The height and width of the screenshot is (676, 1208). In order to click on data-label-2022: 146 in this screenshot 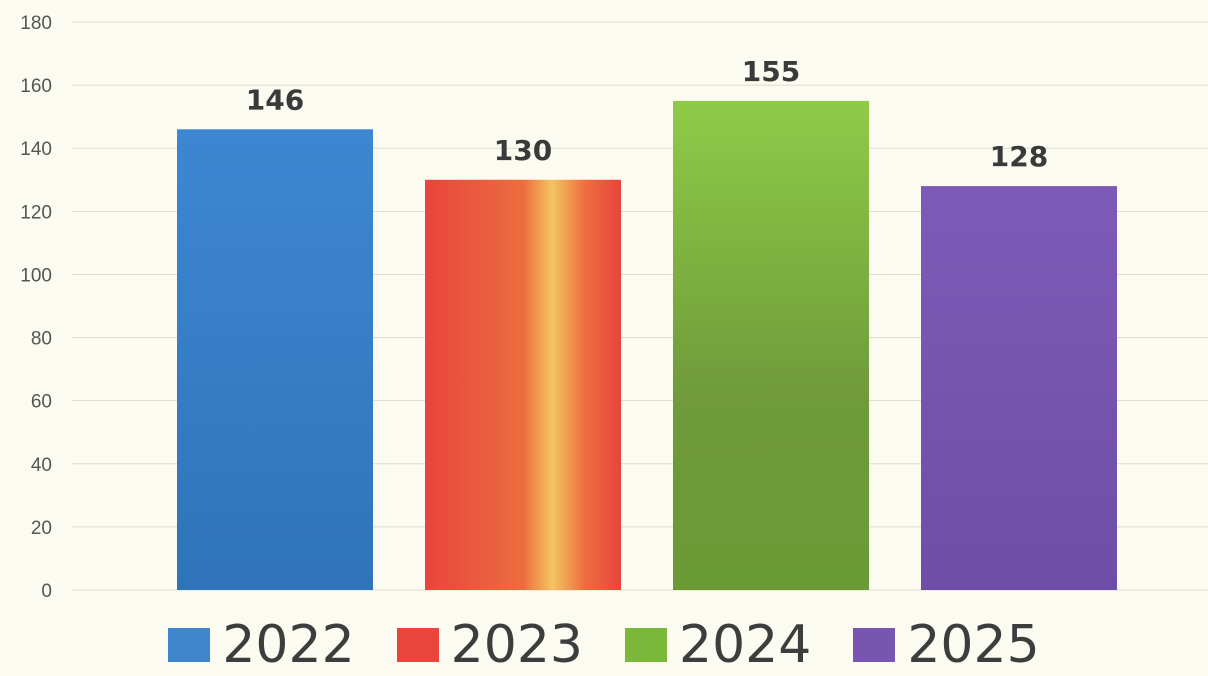, I will do `click(275, 99)`.